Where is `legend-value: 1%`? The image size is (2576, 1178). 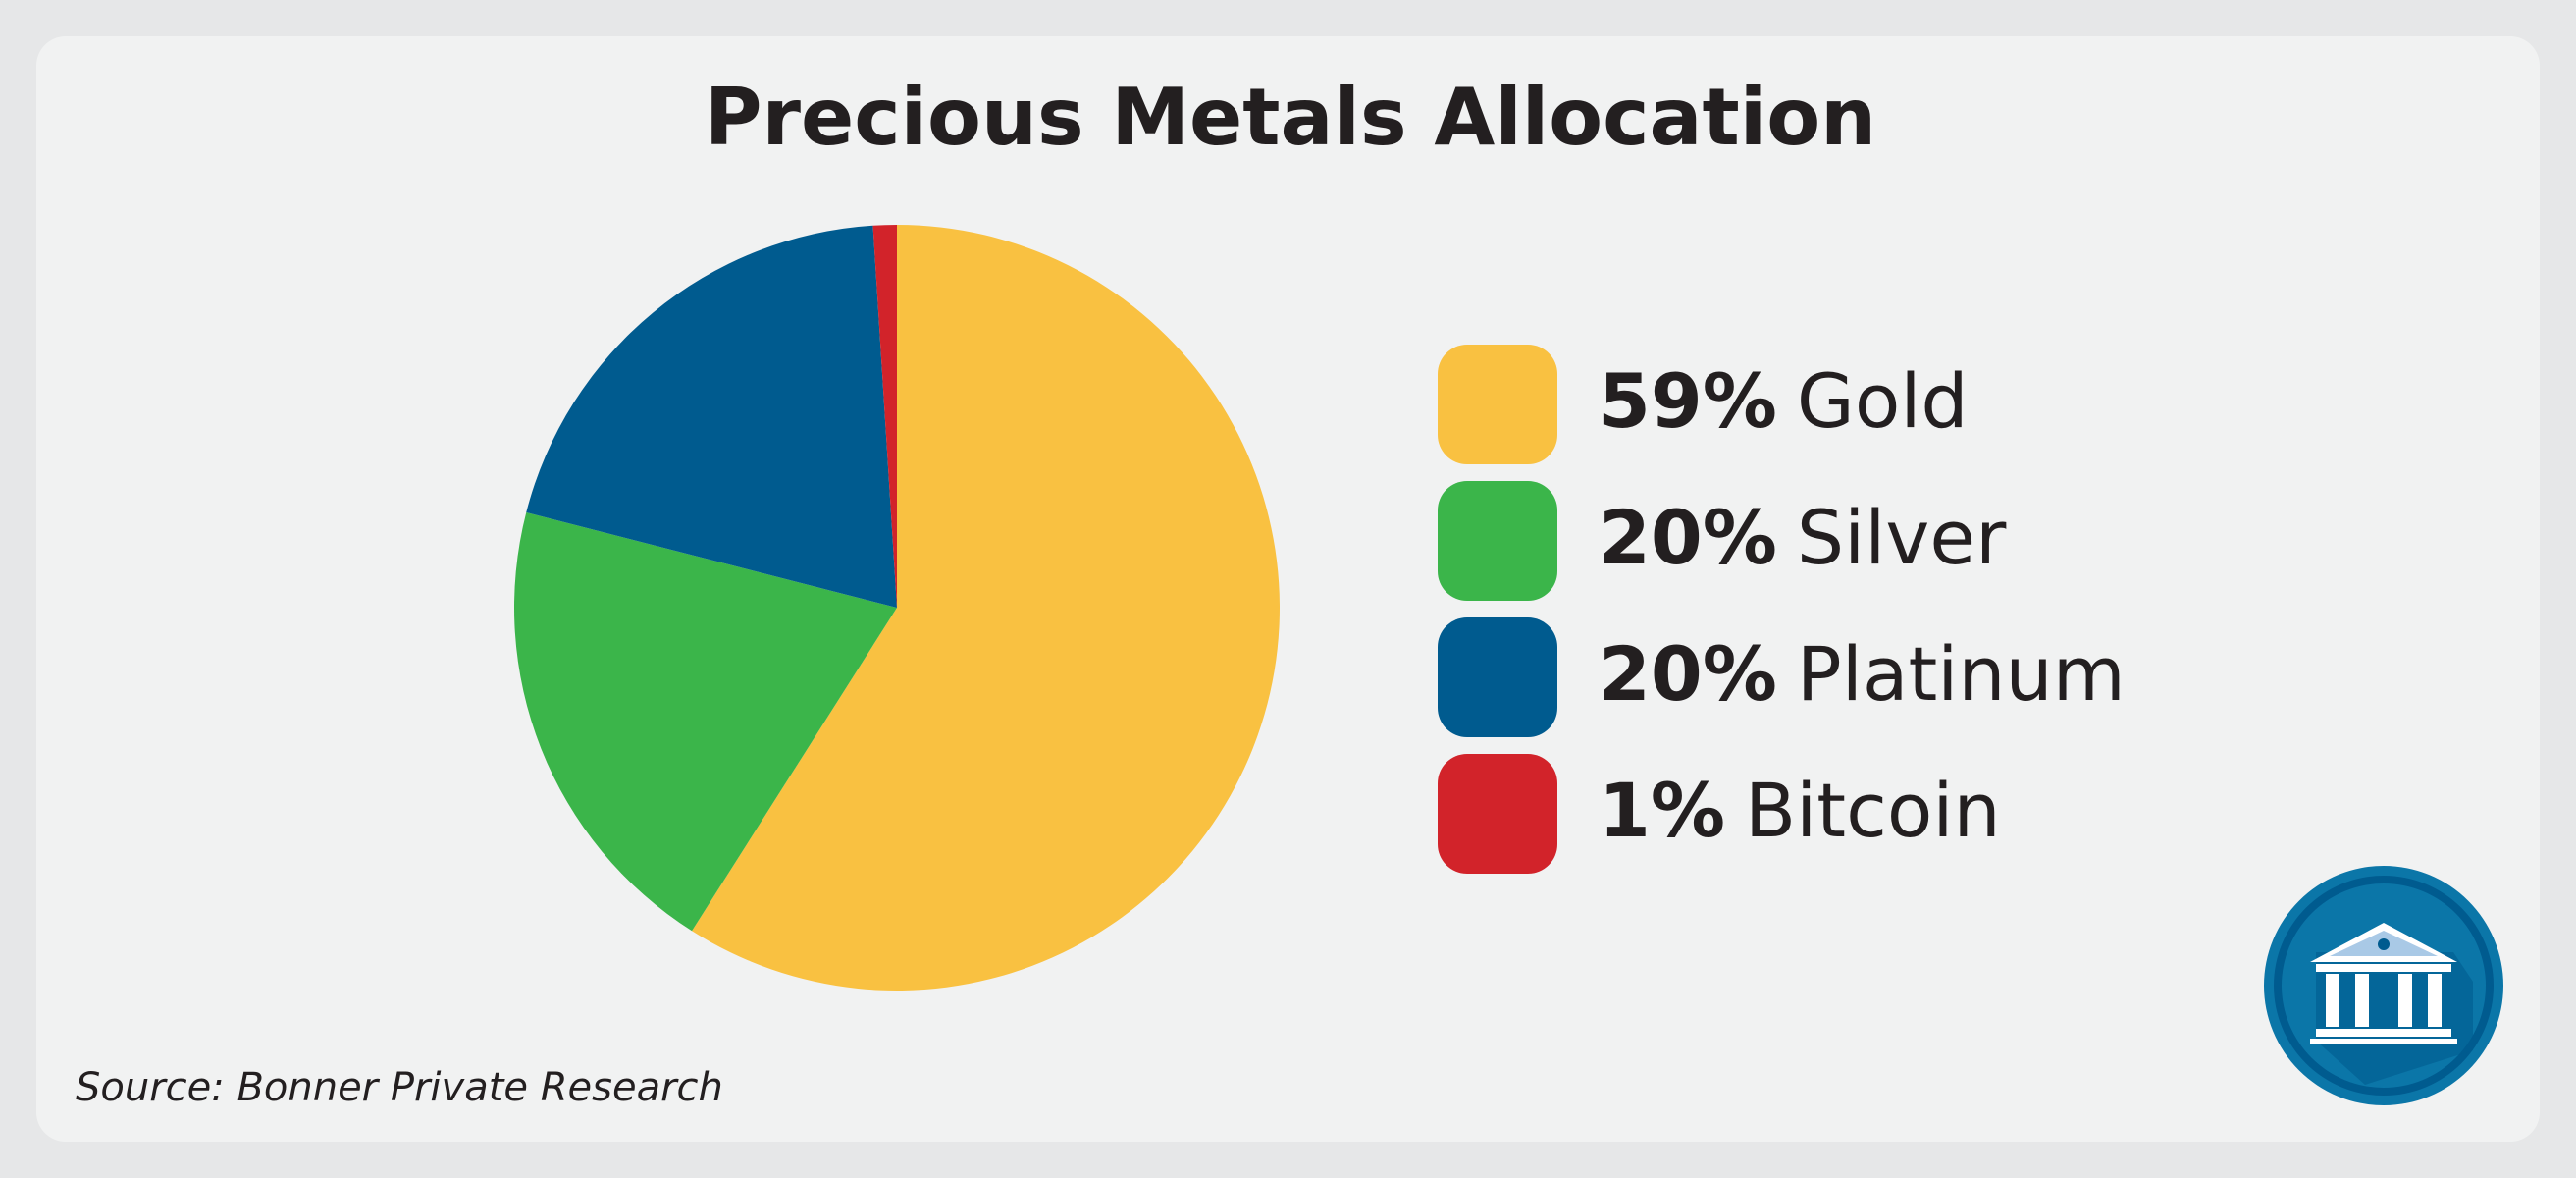 legend-value: 1% is located at coordinates (1662, 811).